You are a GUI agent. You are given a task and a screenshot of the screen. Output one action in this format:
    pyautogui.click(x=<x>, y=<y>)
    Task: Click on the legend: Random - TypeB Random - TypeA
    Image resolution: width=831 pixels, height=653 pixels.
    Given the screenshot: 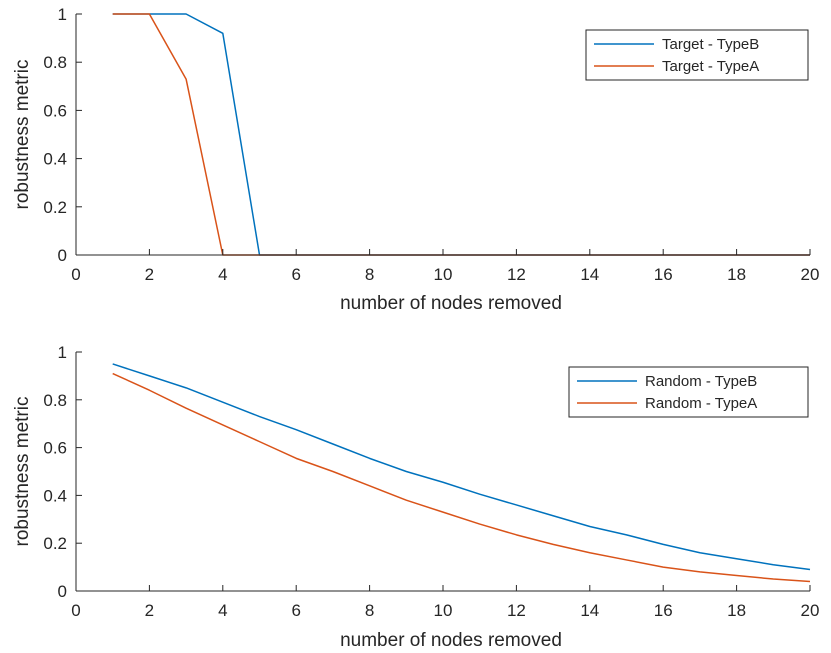 What is the action you would take?
    pyautogui.click(x=688, y=392)
    